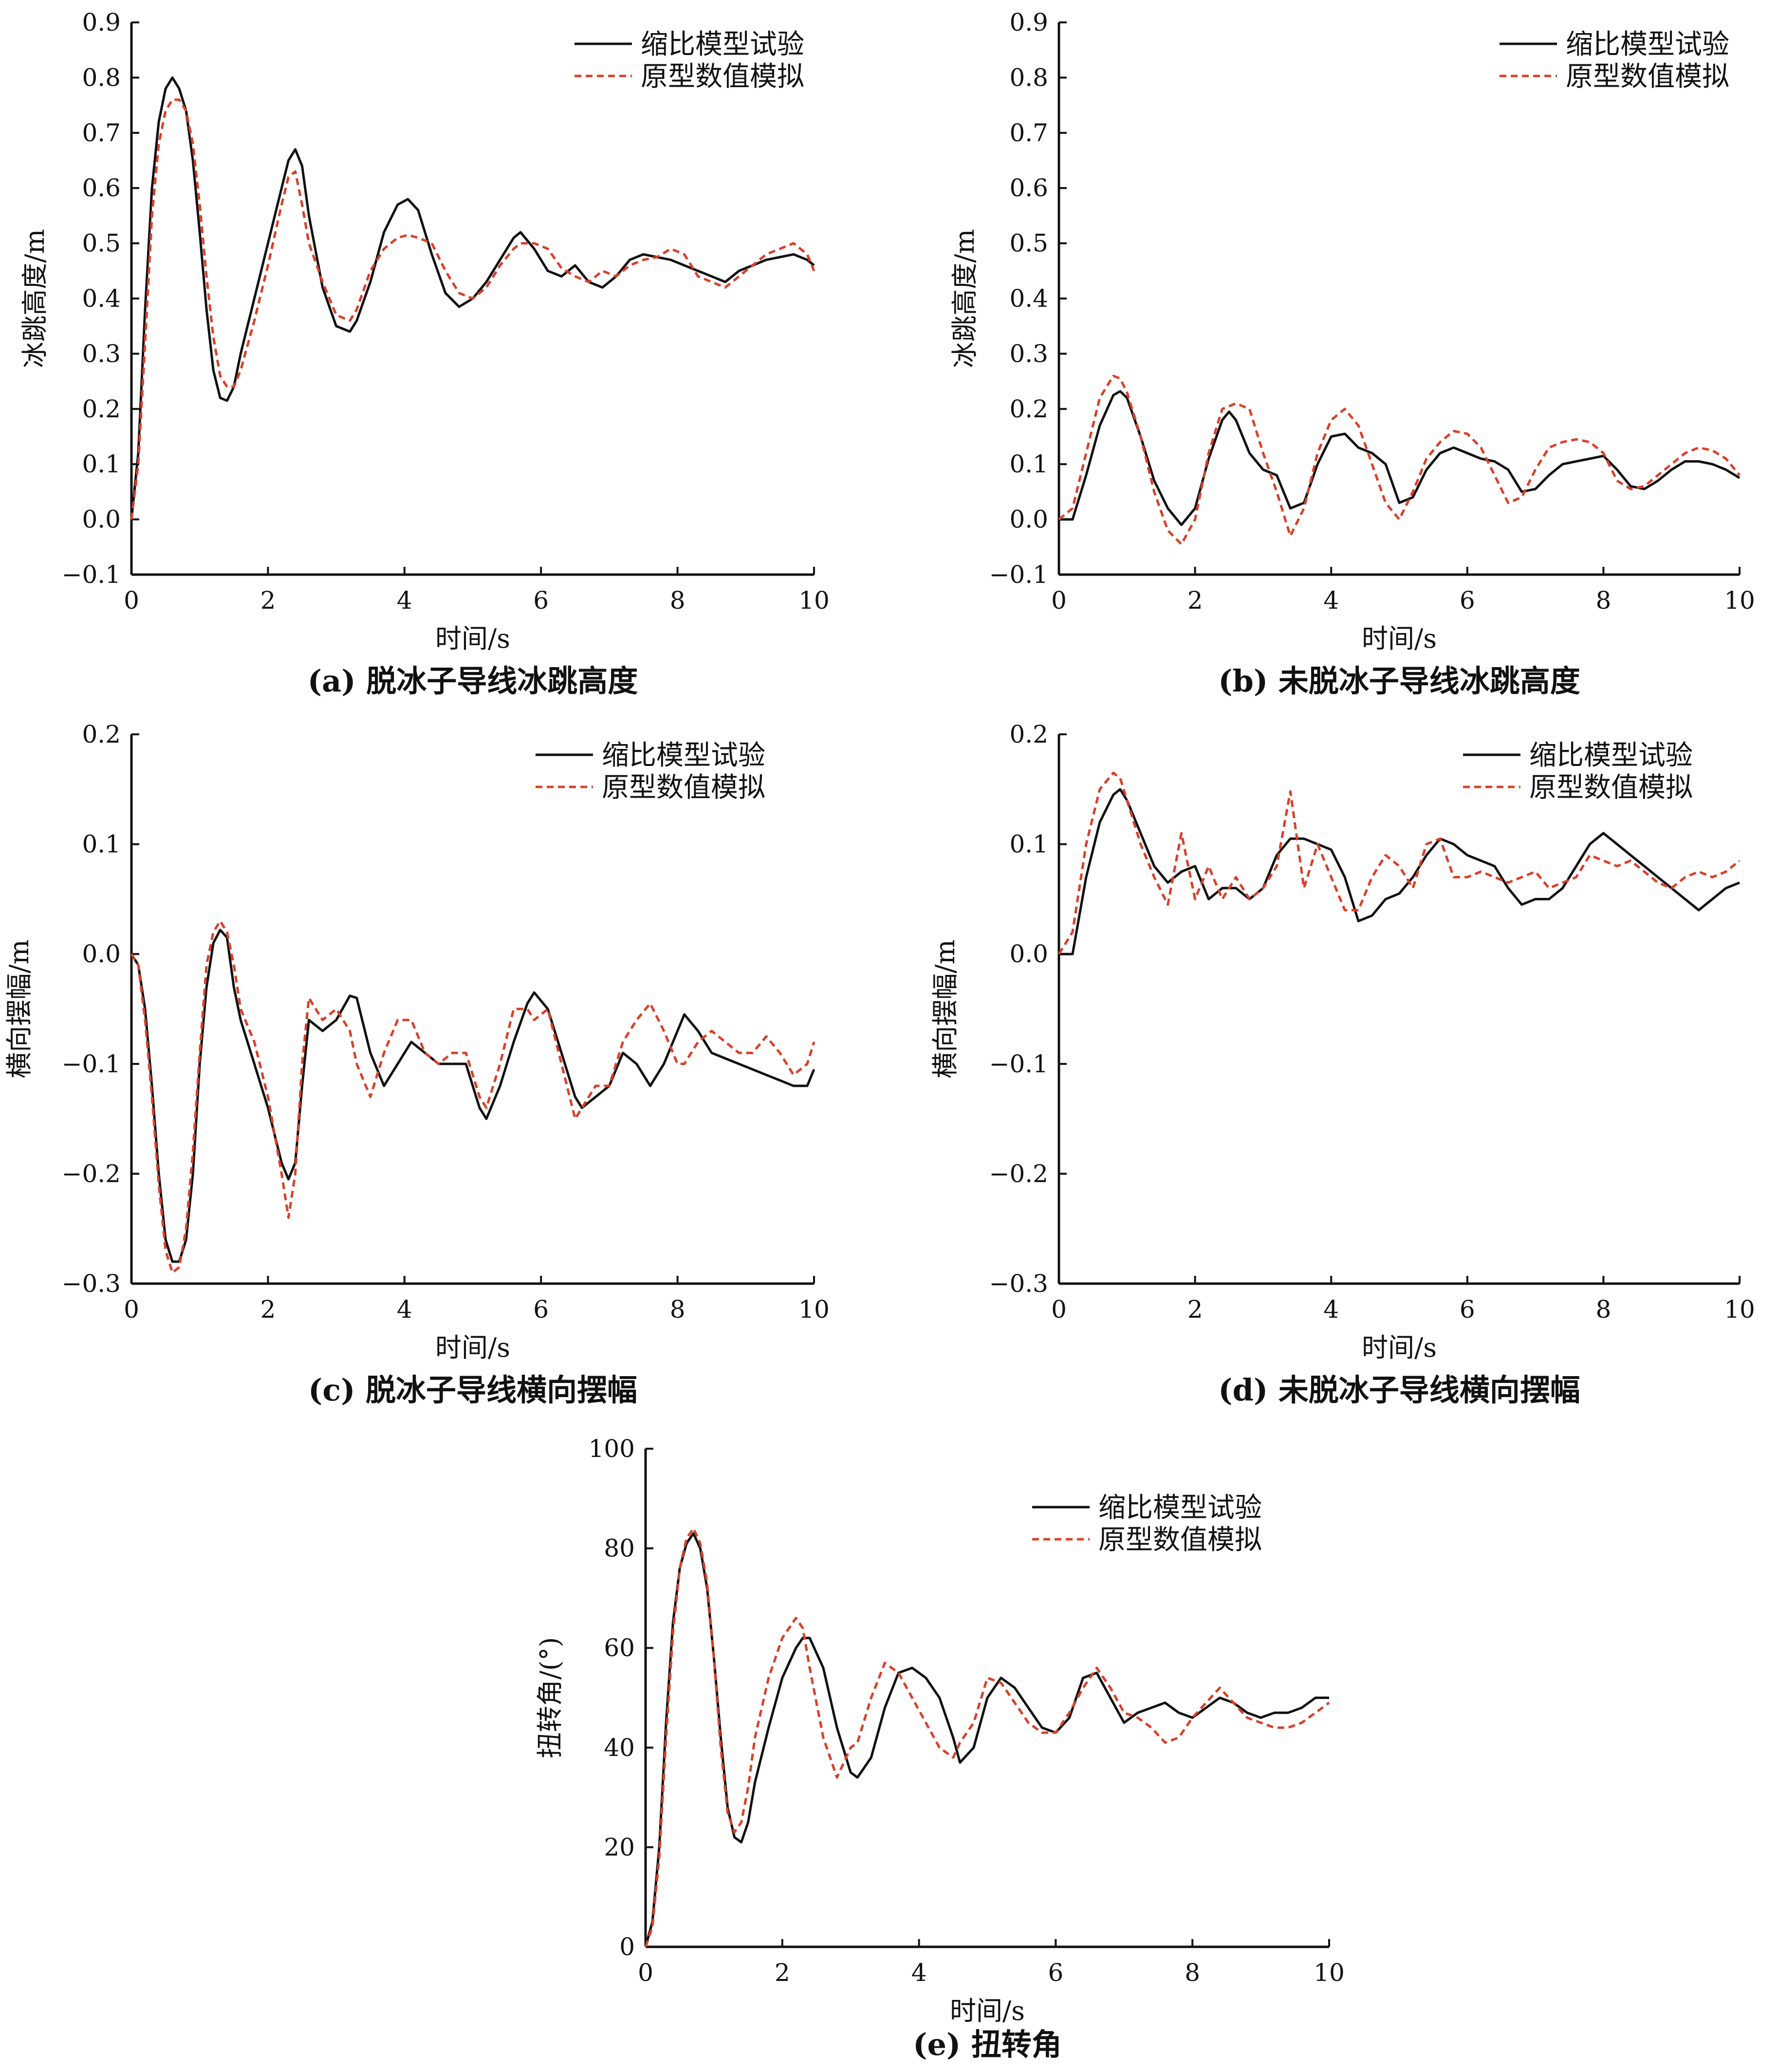  What do you see at coordinates (1399, 1390) in the screenshot?
I see `chart-caption: (d) 未脱冰子导线横向摆幅` at bounding box center [1399, 1390].